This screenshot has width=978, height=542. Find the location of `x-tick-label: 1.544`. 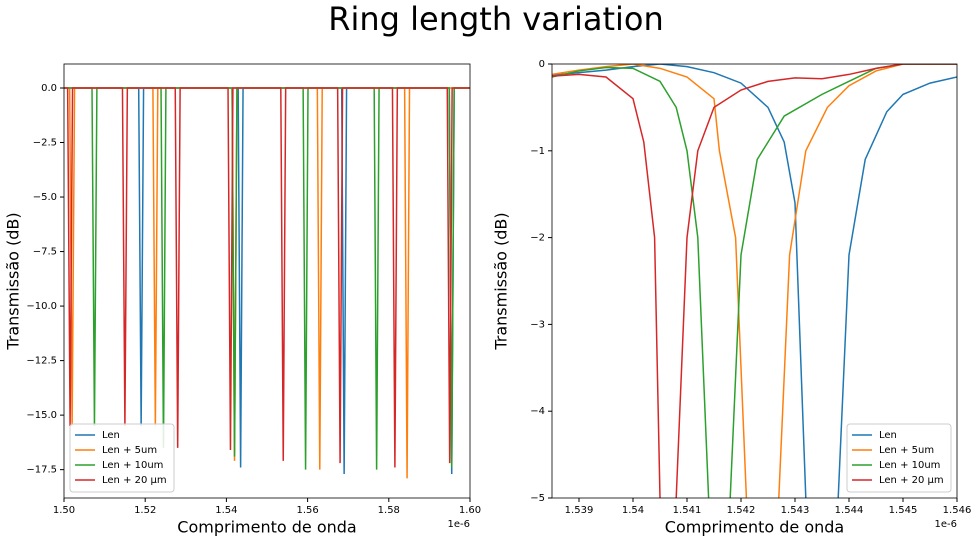

x-tick-label: 1.544 is located at coordinates (849, 510).